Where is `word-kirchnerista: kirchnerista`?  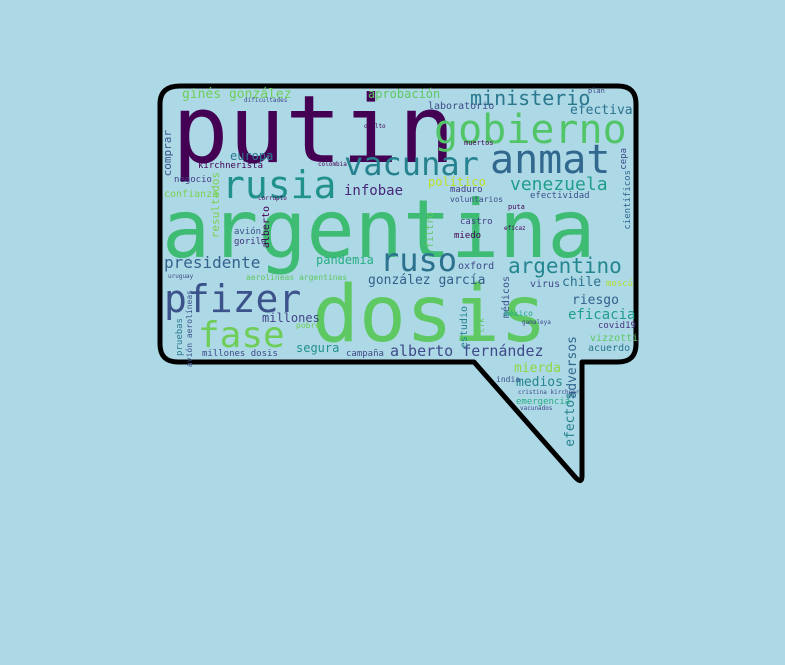 word-kirchnerista: kirchnerista is located at coordinates (231, 166).